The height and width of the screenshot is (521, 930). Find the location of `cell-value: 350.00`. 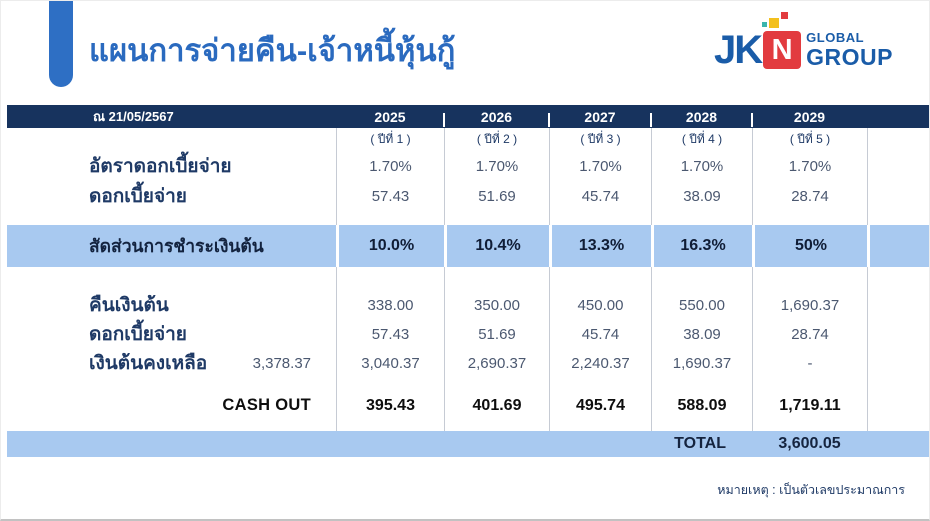

cell-value: 350.00 is located at coordinates (497, 305).